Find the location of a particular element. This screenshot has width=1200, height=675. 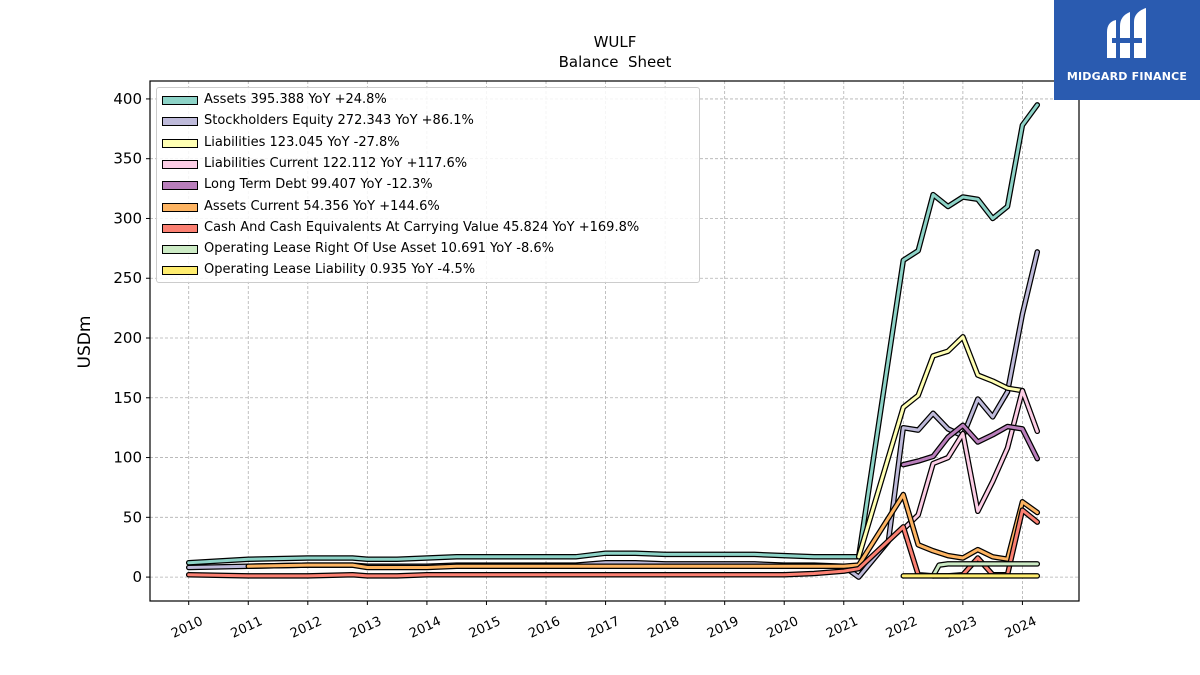

legend-label: Stockholders Equity 272.343 YoY +86.1% is located at coordinates (339, 121).